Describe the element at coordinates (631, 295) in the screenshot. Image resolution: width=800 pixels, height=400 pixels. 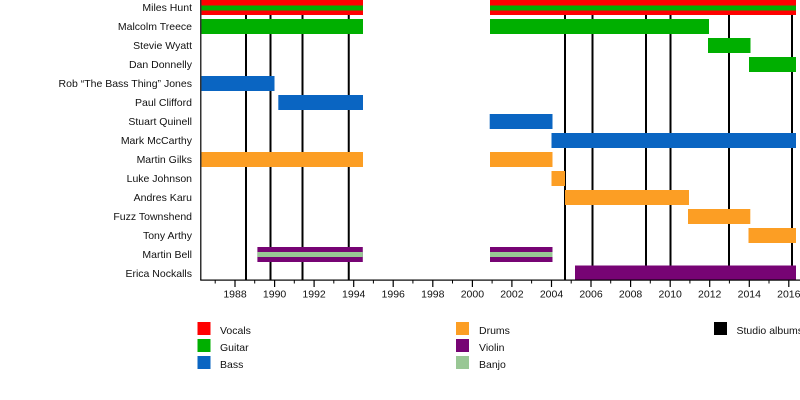
I see `svg-text: 2008` at that location.